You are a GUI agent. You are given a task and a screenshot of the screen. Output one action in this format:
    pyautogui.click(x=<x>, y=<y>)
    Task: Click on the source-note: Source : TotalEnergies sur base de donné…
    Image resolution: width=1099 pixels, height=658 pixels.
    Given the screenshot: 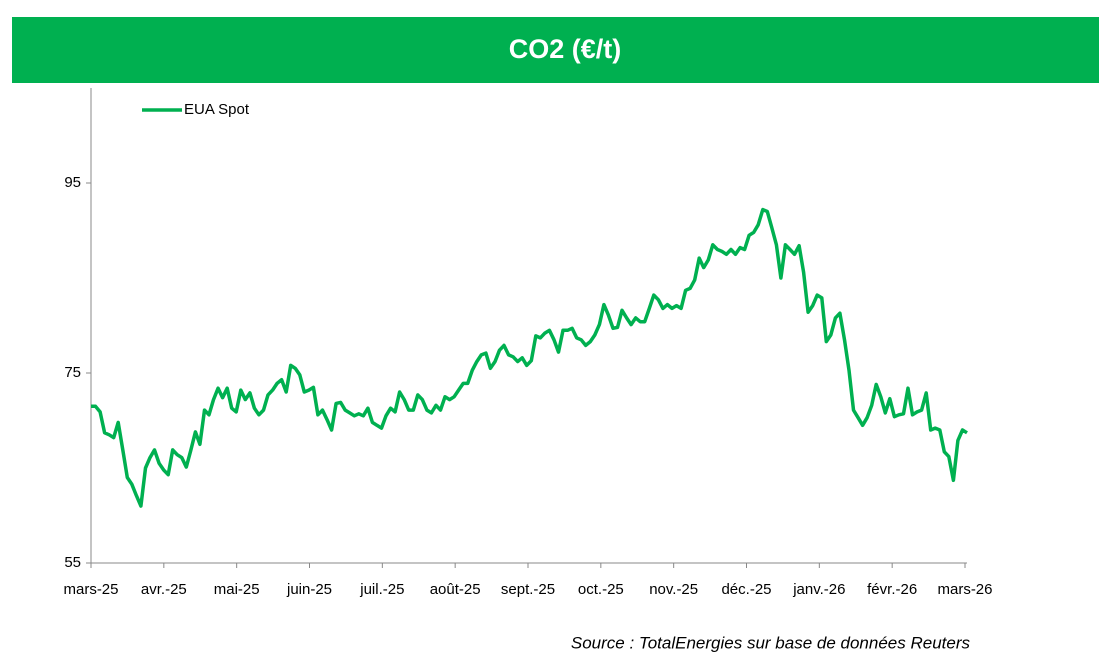 What is the action you would take?
    pyautogui.click(x=771, y=642)
    